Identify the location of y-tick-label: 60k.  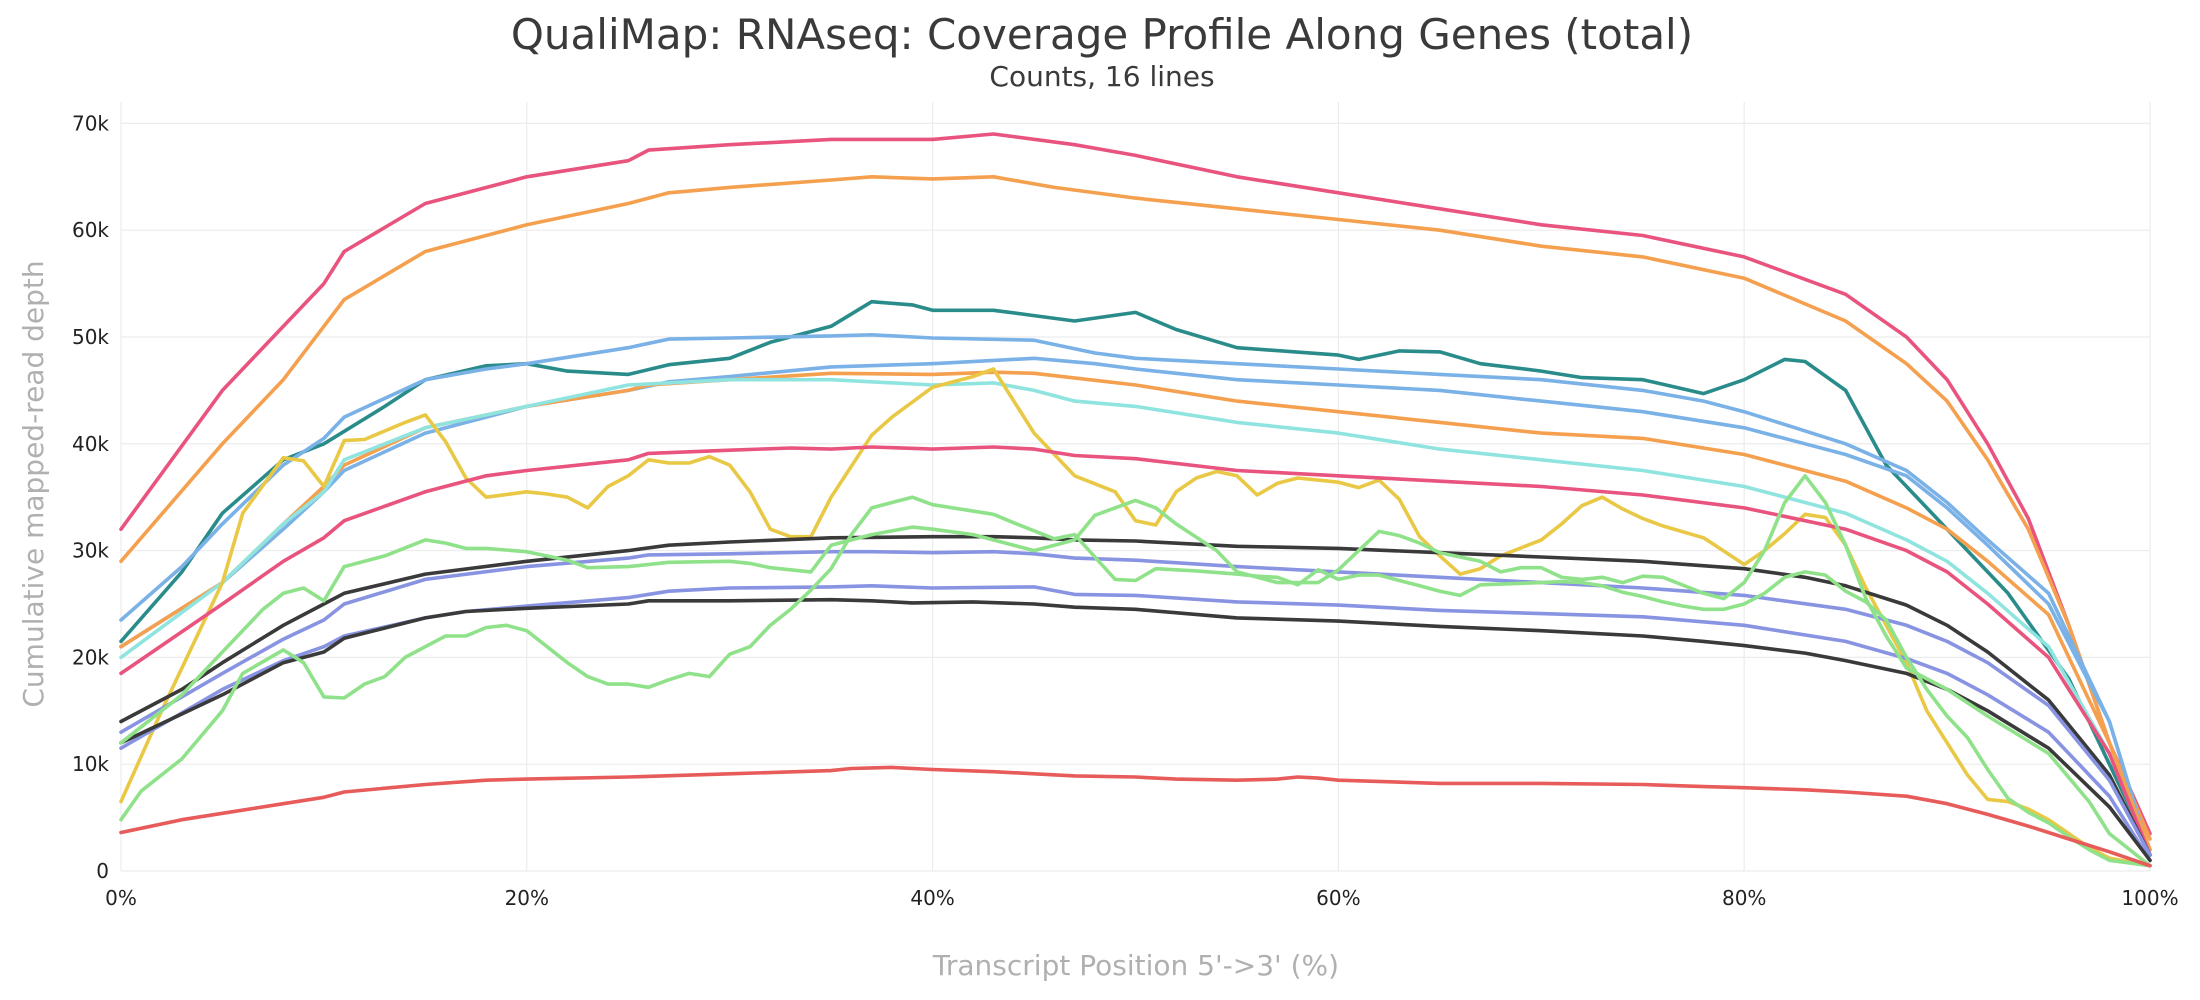
(90, 230).